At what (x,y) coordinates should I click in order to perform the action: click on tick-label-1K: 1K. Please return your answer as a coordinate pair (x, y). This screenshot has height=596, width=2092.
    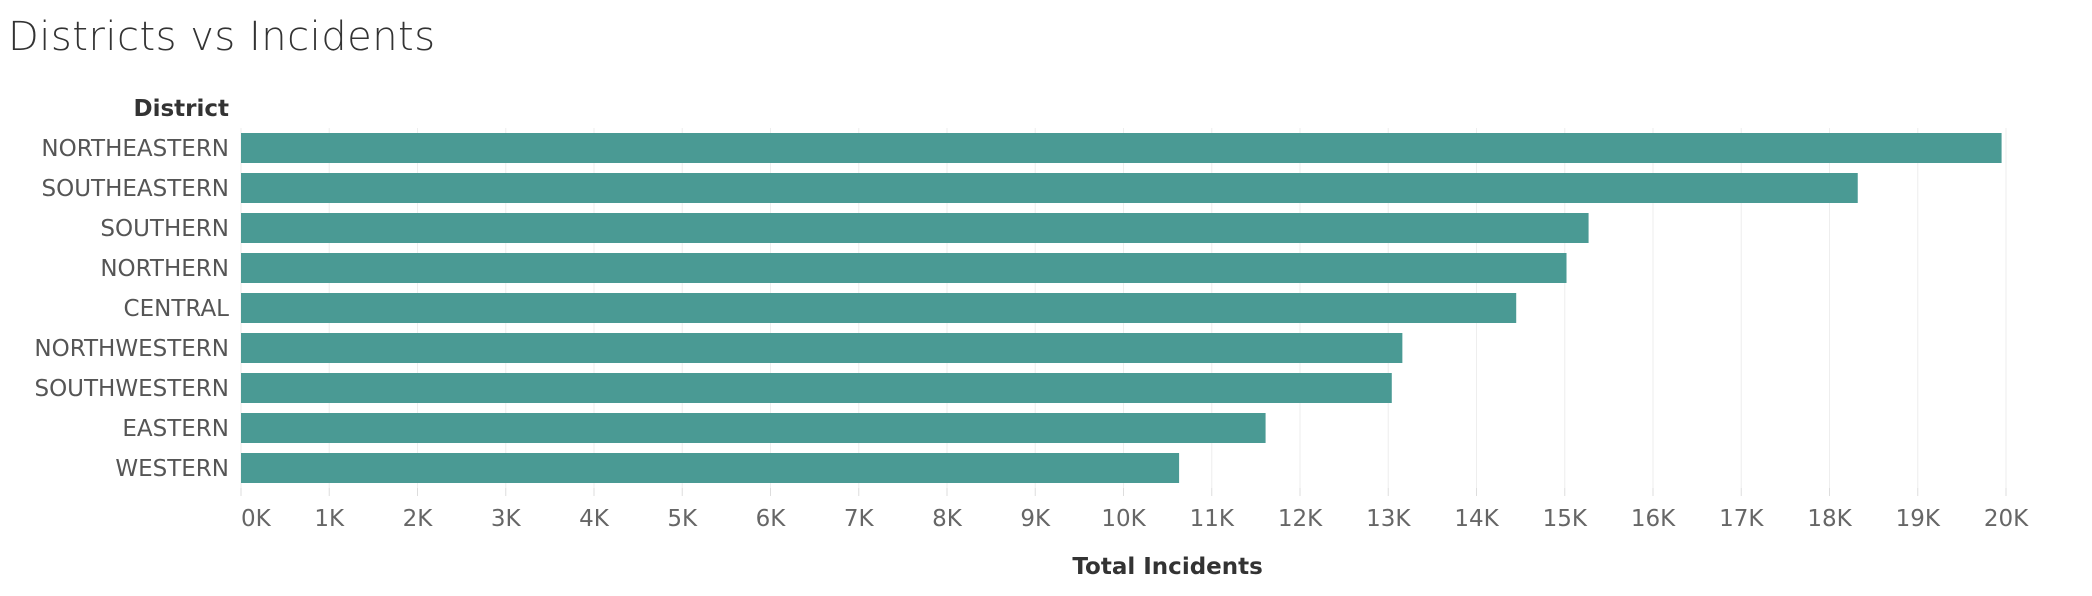
    Looking at the image, I should click on (329, 519).